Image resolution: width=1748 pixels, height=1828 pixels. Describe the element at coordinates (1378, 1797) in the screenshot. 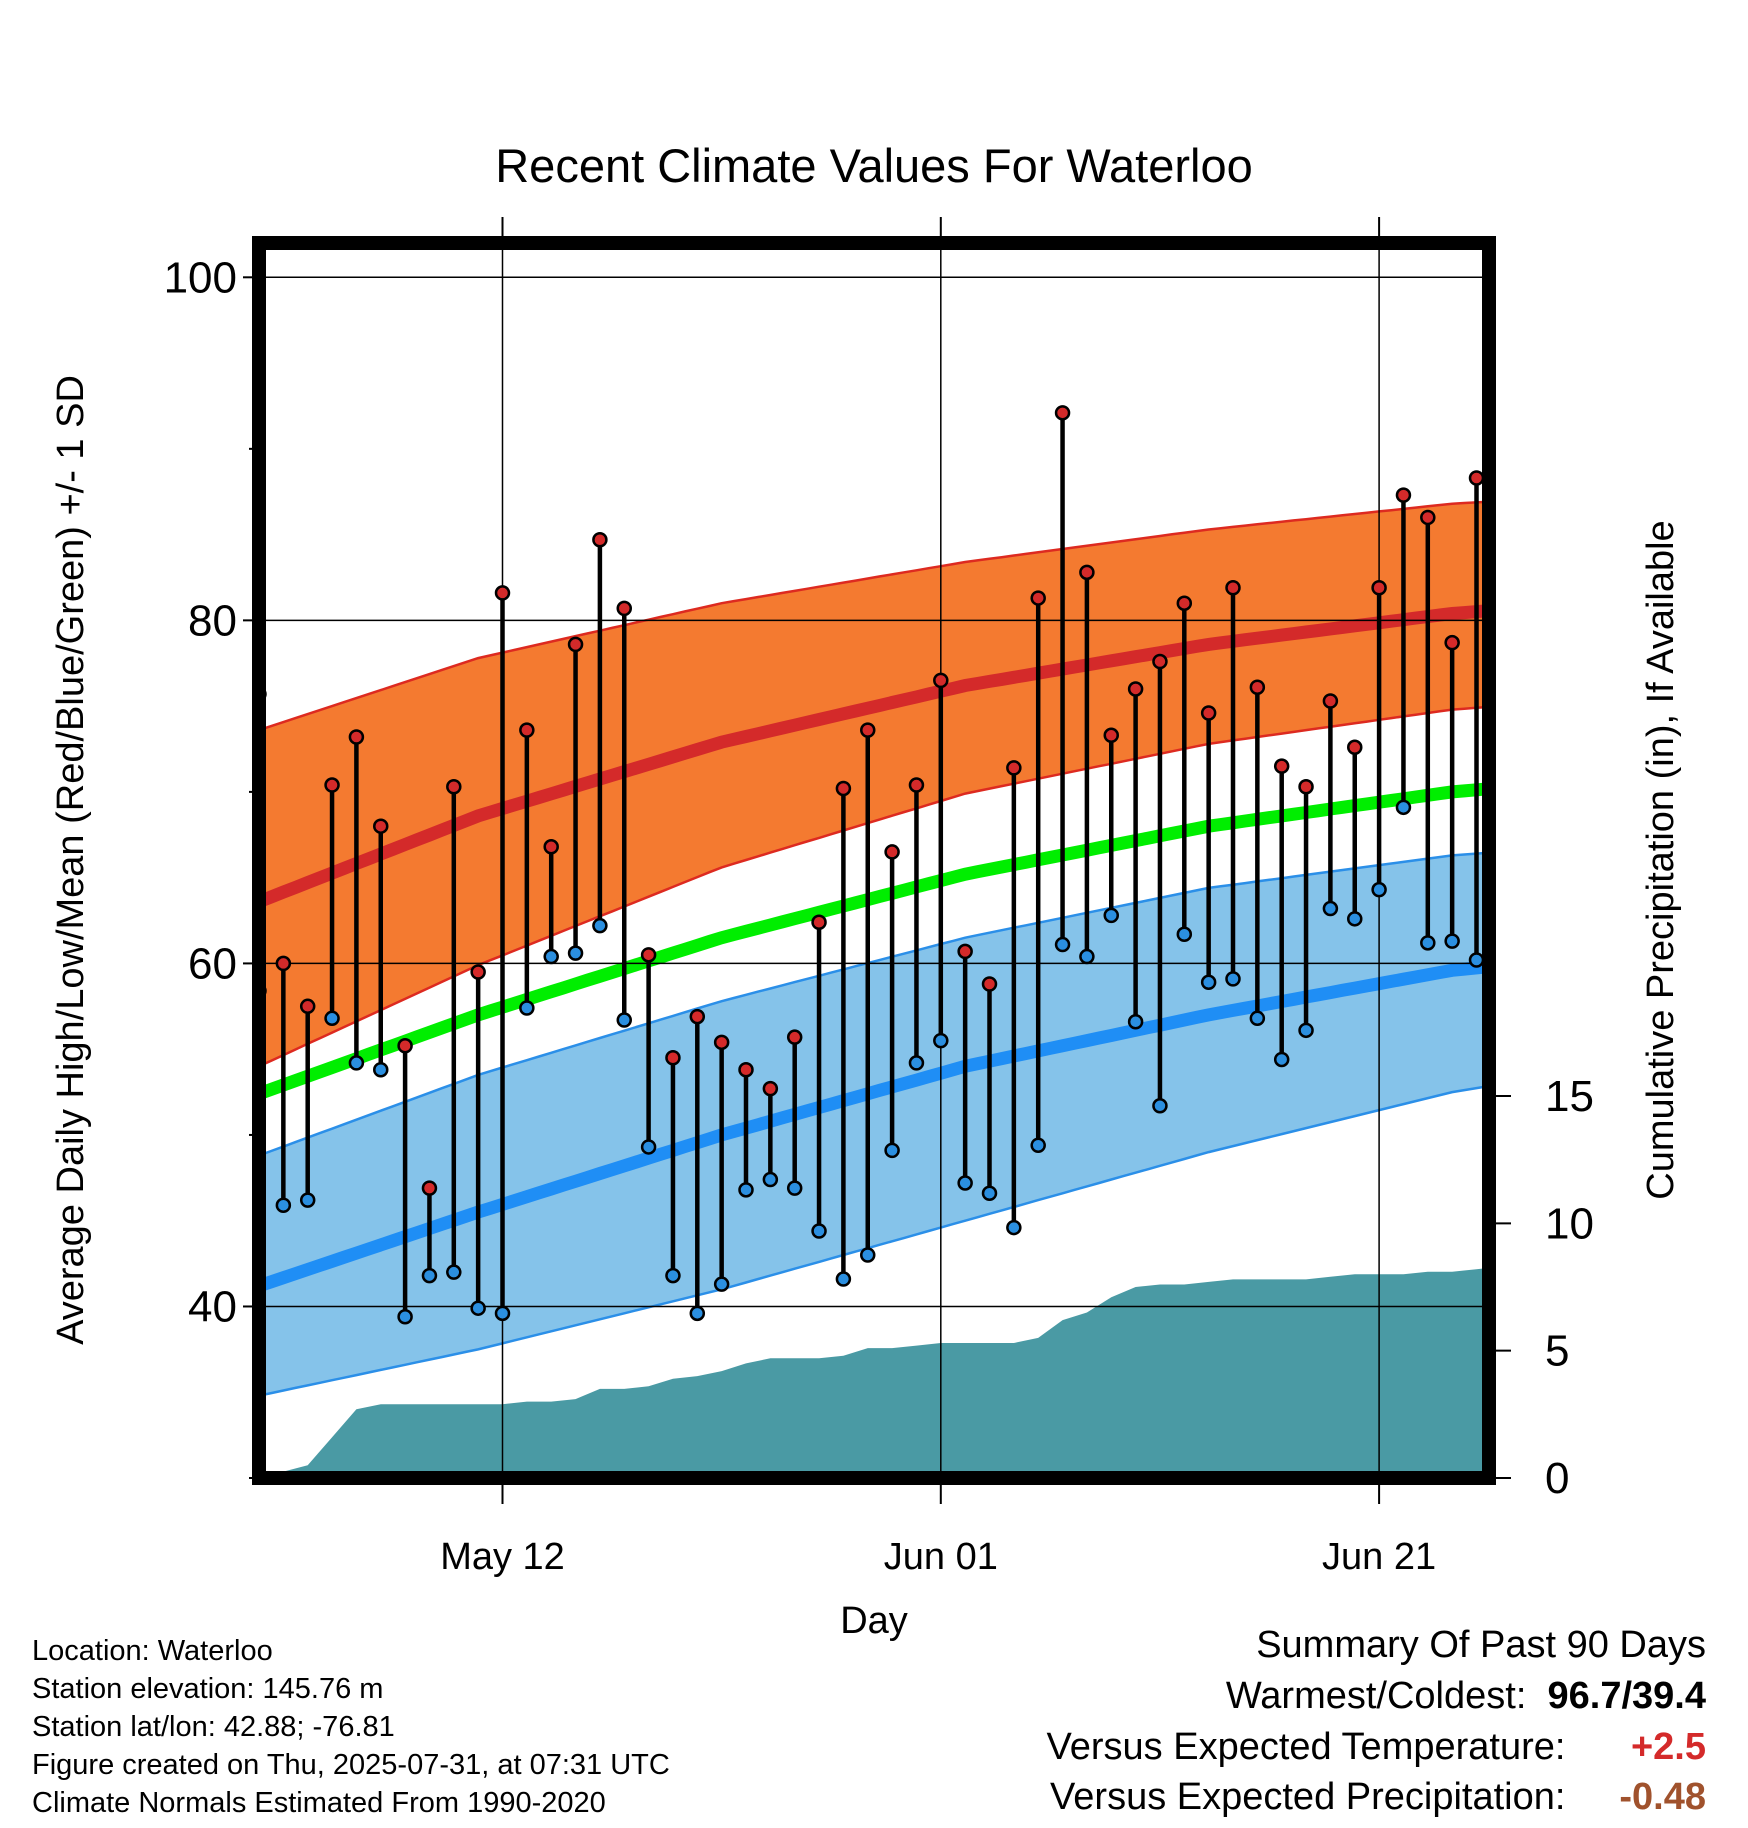

I see `summary-precip: Versus Expected Precipitation: -0.48` at that location.